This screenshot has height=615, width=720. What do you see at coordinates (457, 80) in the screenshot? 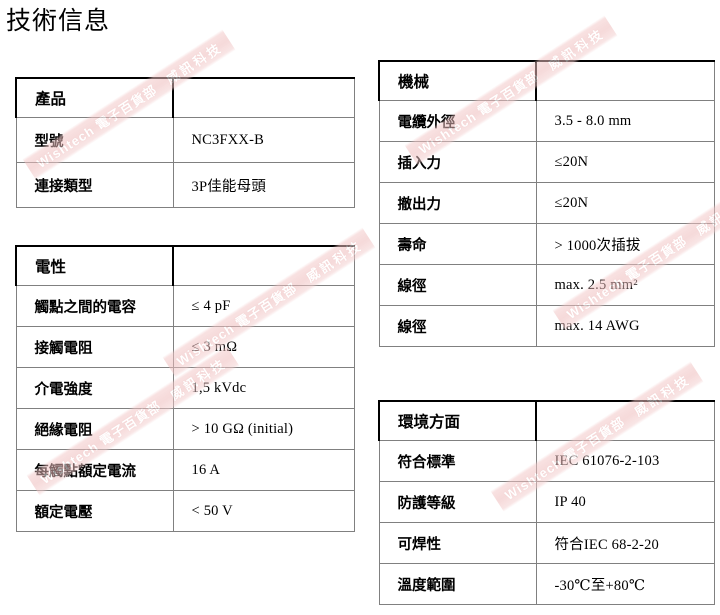
I see `table-header-label: 機械` at bounding box center [457, 80].